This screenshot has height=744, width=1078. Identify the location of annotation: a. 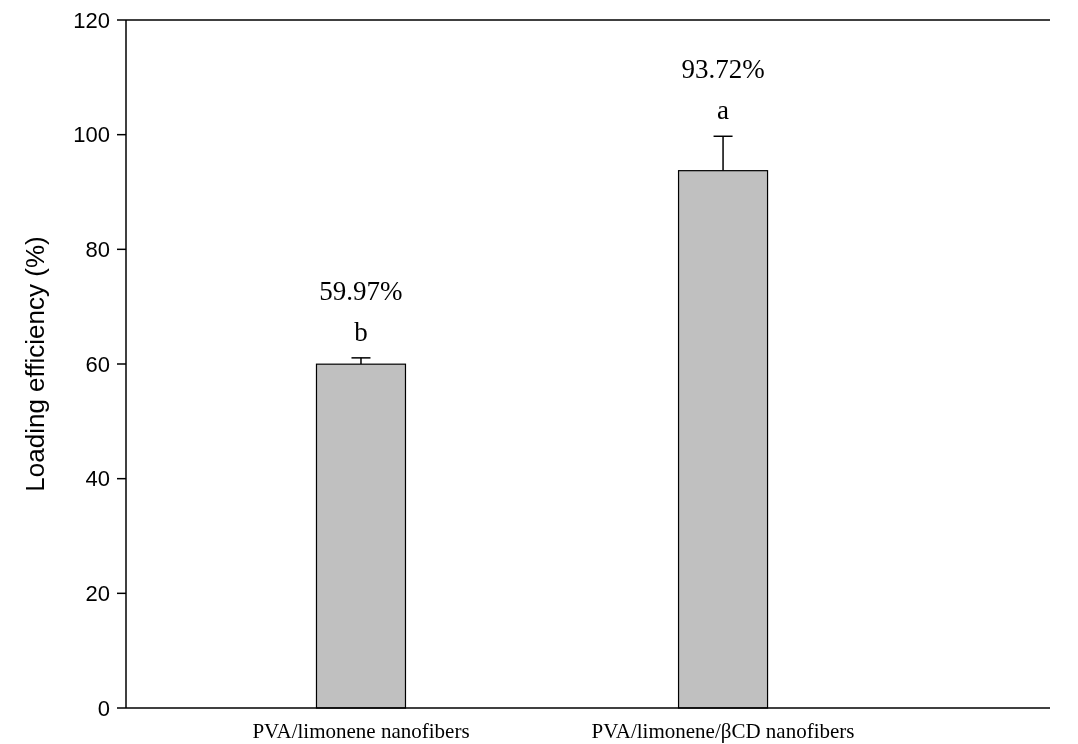
(723, 110).